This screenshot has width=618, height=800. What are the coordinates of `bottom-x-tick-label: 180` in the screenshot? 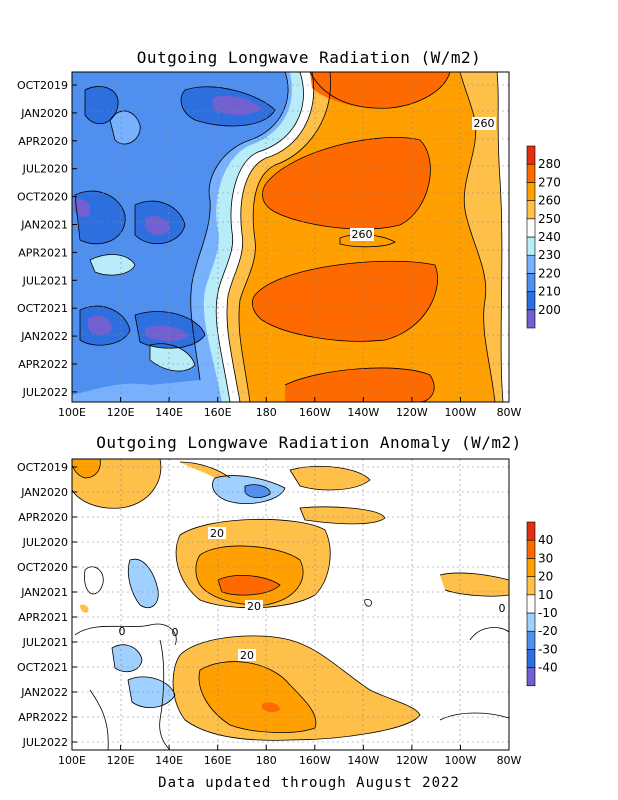 It's located at (266, 760).